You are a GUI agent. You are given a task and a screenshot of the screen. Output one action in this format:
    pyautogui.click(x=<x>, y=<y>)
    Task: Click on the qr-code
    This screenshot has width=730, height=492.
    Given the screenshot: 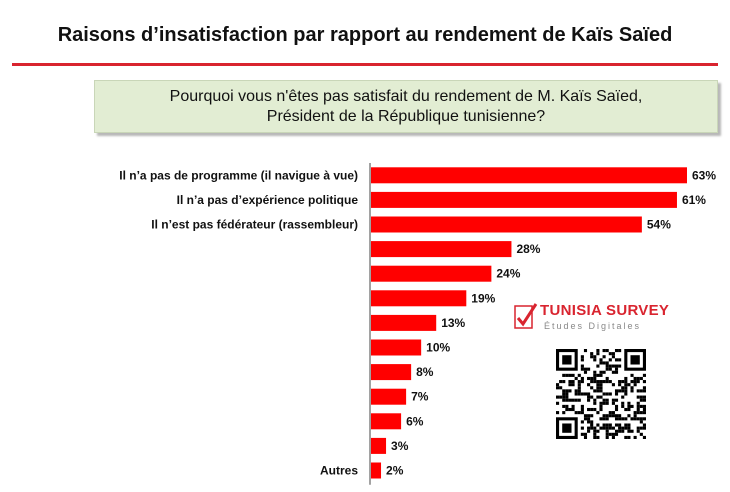 What is the action you would take?
    pyautogui.click(x=601, y=394)
    